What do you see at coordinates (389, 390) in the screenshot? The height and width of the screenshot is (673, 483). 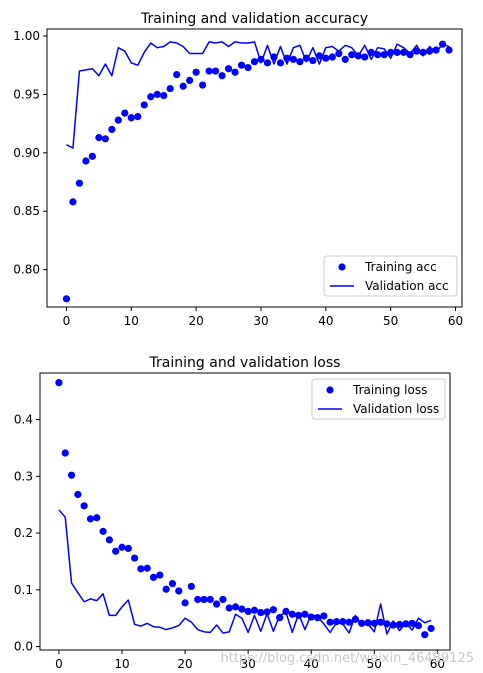 I see `legend-label: Training loss` at bounding box center [389, 390].